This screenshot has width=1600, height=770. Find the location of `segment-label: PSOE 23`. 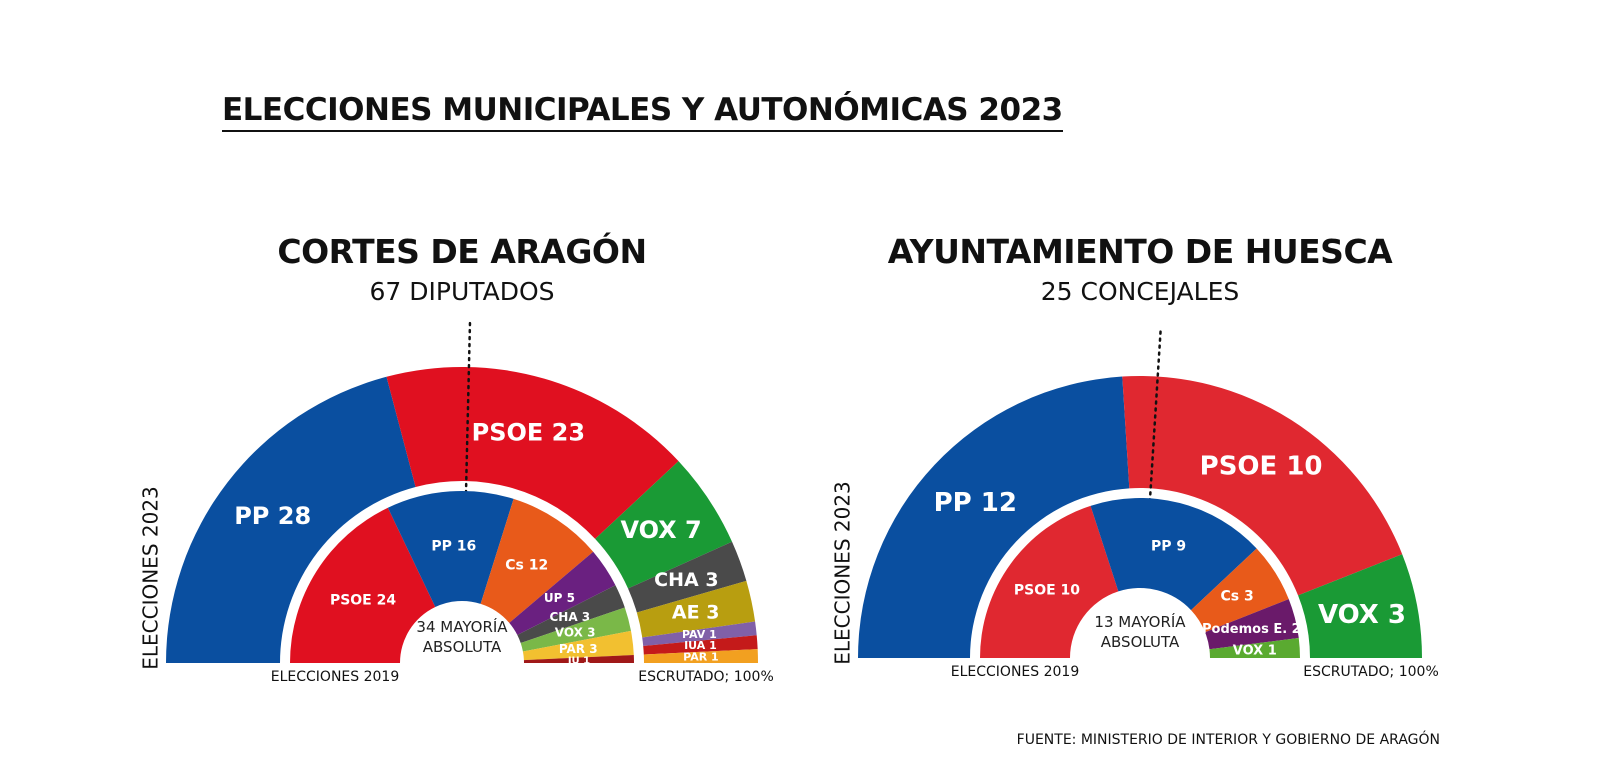

segment-label: PSOE 23 is located at coordinates (528, 432).